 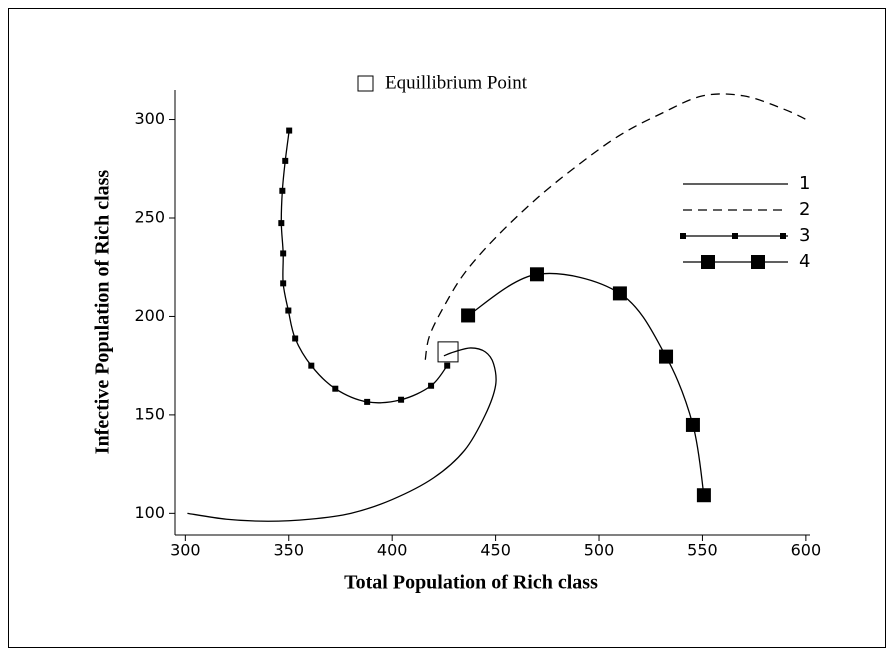 I want to click on x-tick-label: 400, so click(x=392, y=550).